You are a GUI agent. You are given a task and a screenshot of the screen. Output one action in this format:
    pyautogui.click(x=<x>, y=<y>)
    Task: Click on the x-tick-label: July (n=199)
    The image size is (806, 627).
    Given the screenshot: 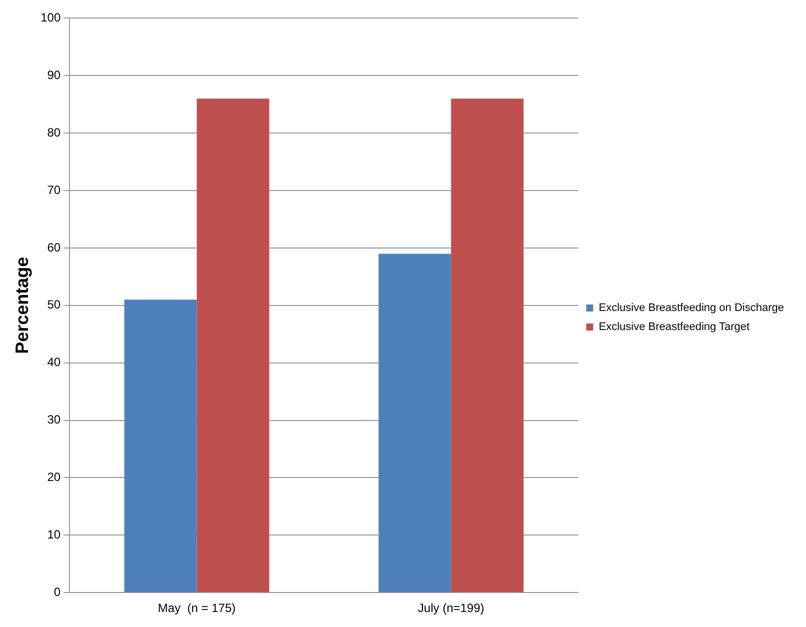 What is the action you would take?
    pyautogui.click(x=451, y=608)
    